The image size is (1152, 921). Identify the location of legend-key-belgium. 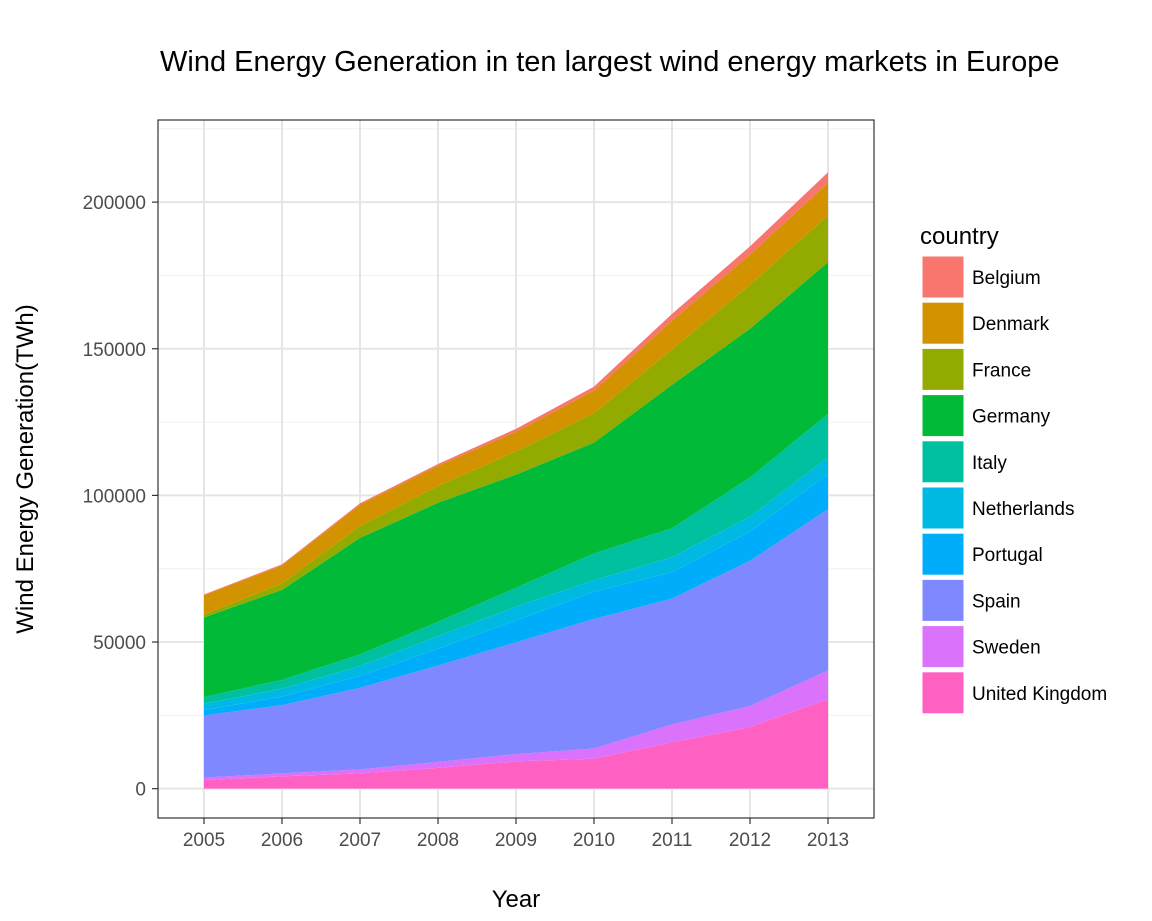
(943, 277).